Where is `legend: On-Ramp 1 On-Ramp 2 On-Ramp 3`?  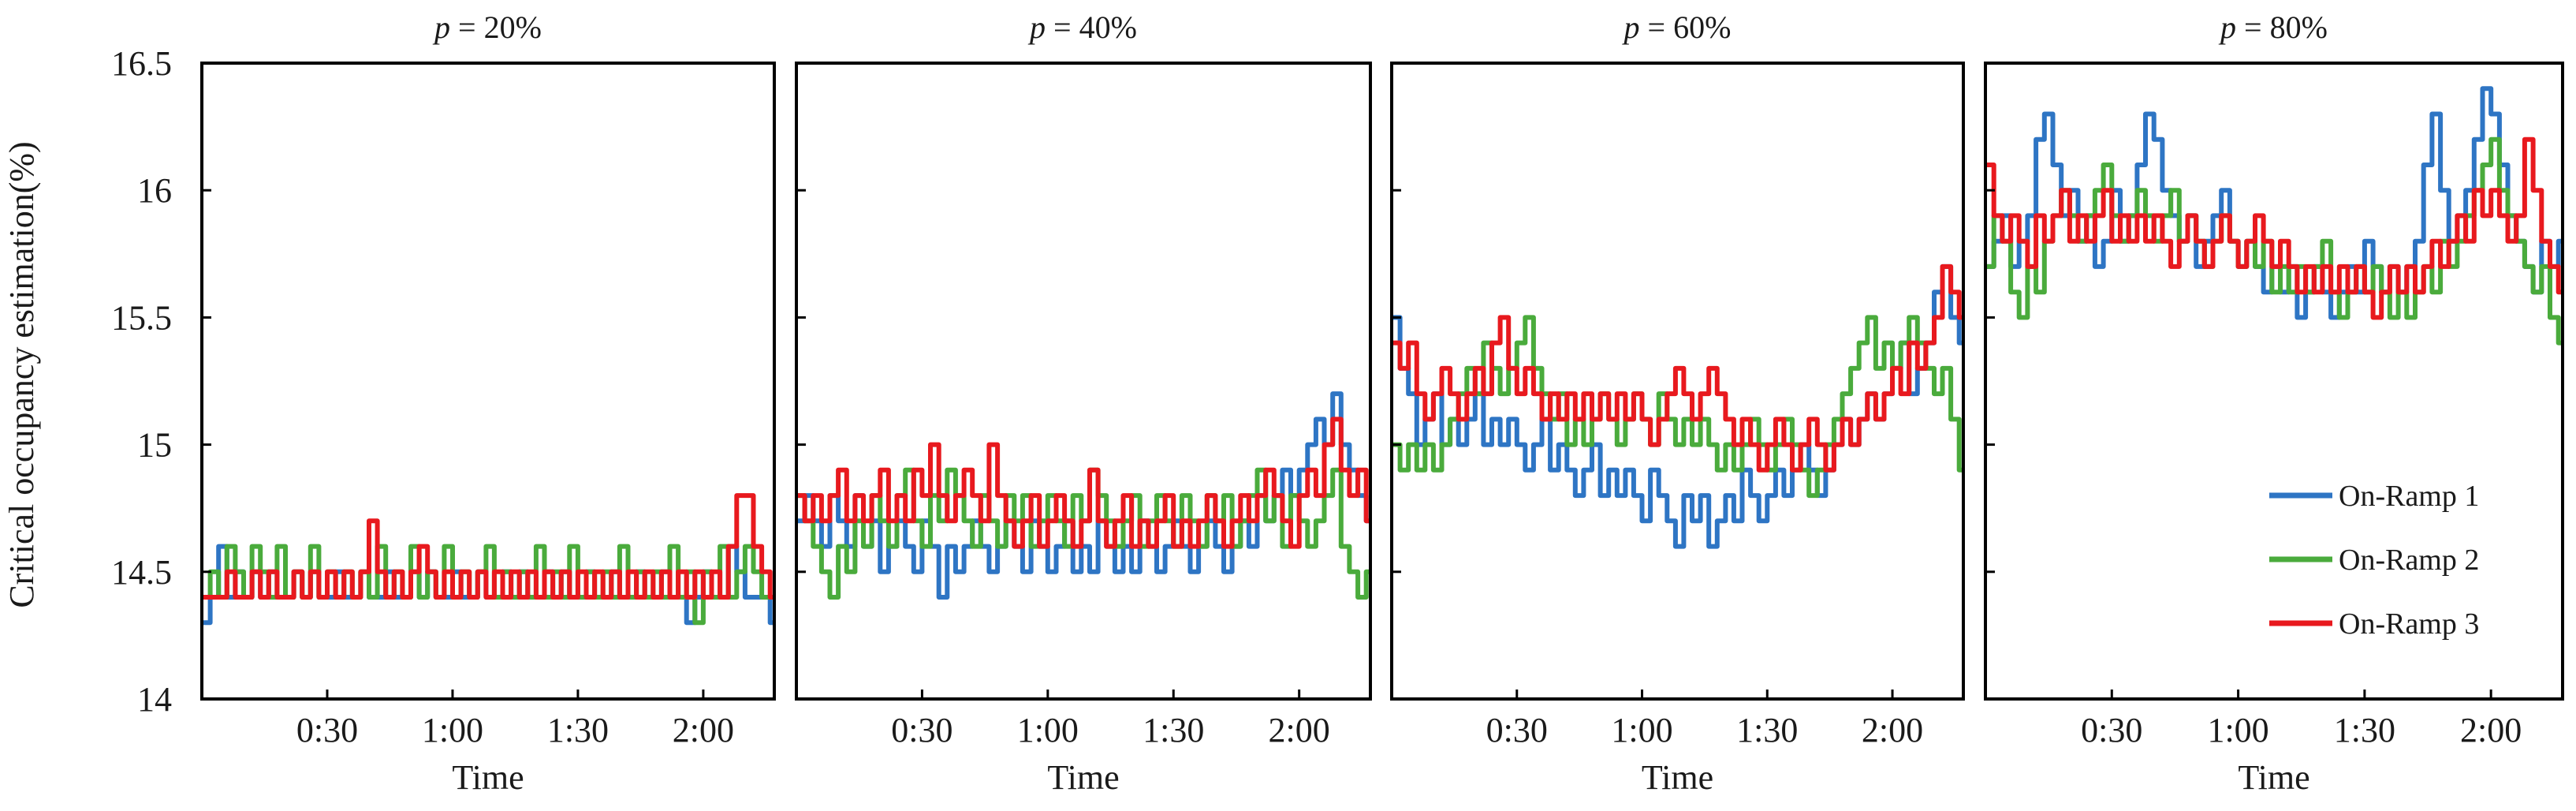
legend: On-Ramp 1 On-Ramp 2 On-Ramp 3 is located at coordinates (2374, 560).